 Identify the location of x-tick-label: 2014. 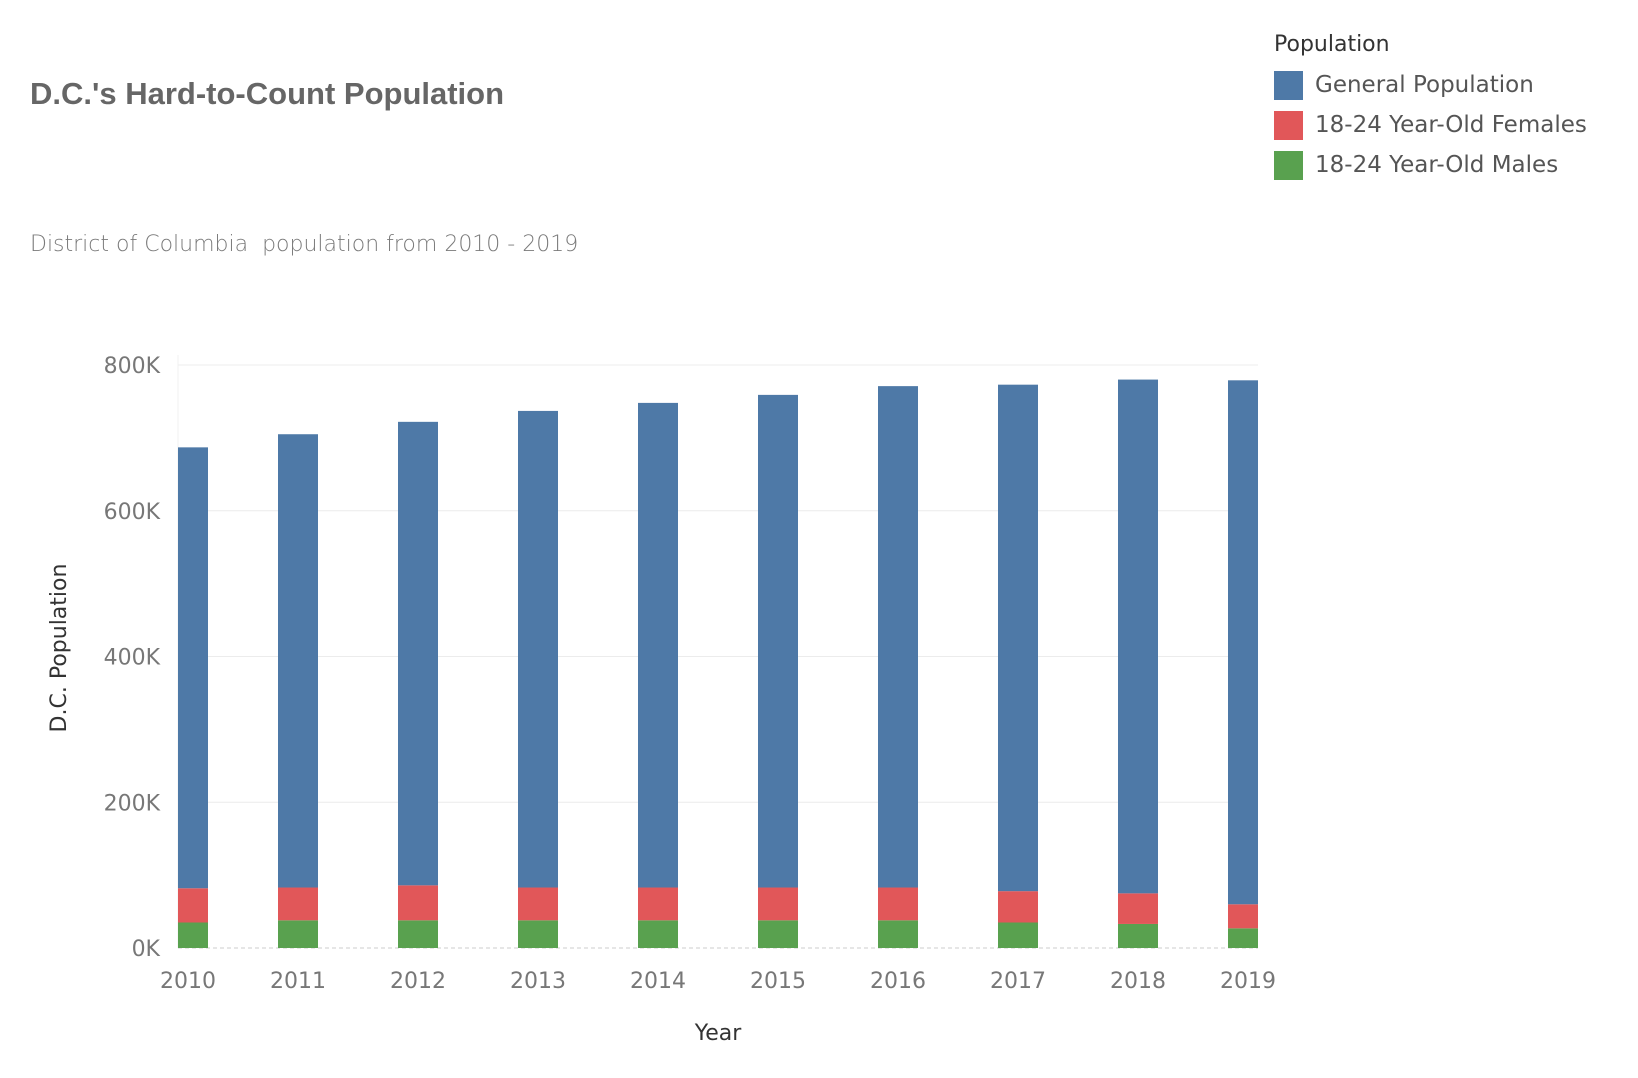
(658, 981).